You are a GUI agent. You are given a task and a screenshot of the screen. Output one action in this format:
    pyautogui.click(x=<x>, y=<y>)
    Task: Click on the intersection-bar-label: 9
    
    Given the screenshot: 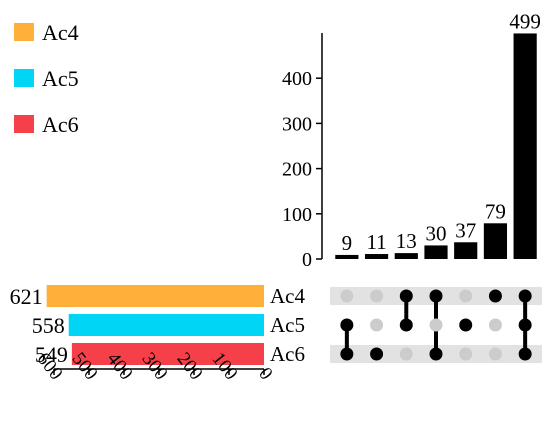 What is the action you would take?
    pyautogui.click(x=347, y=243)
    